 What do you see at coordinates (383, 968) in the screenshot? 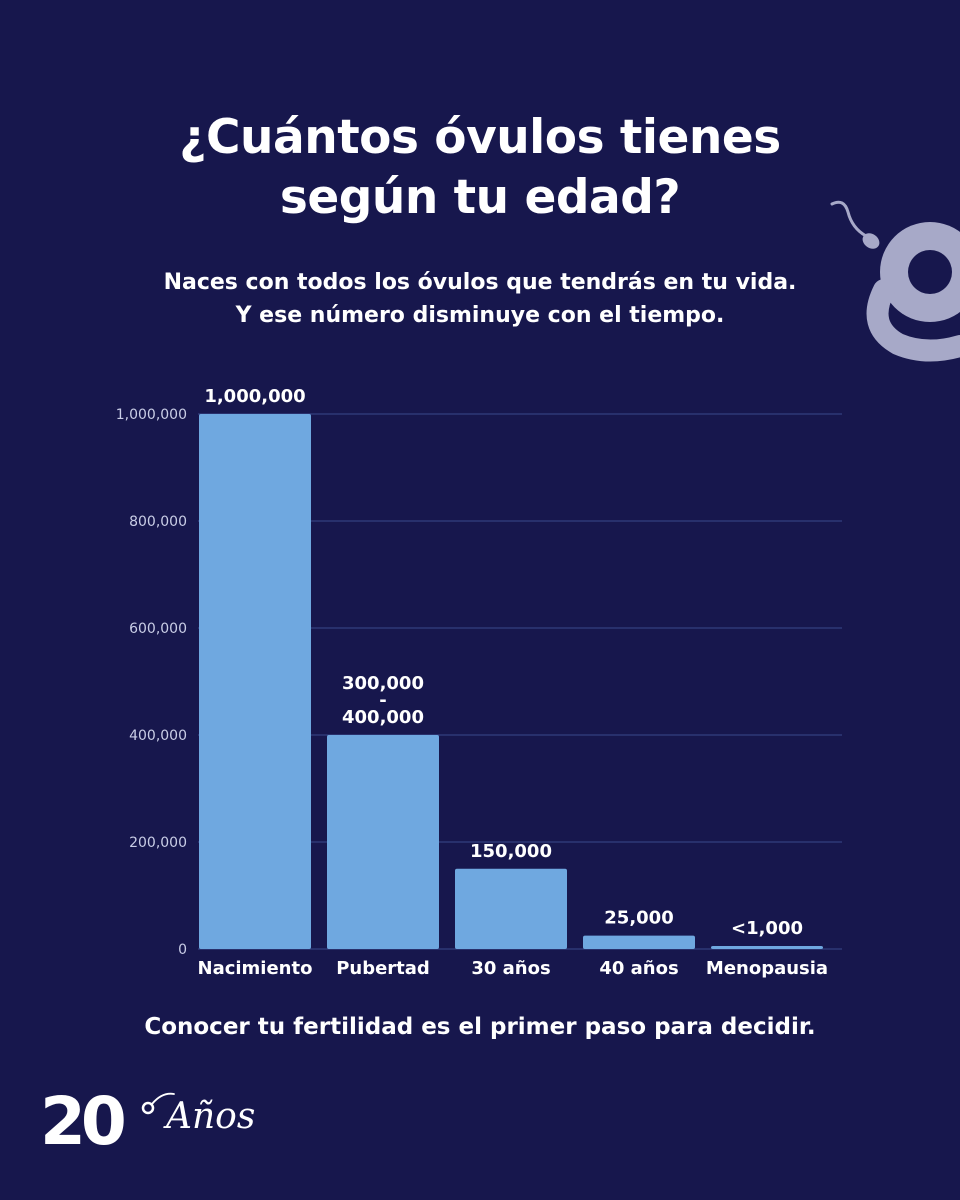
I see `x-tick-label: Pubertad` at bounding box center [383, 968].